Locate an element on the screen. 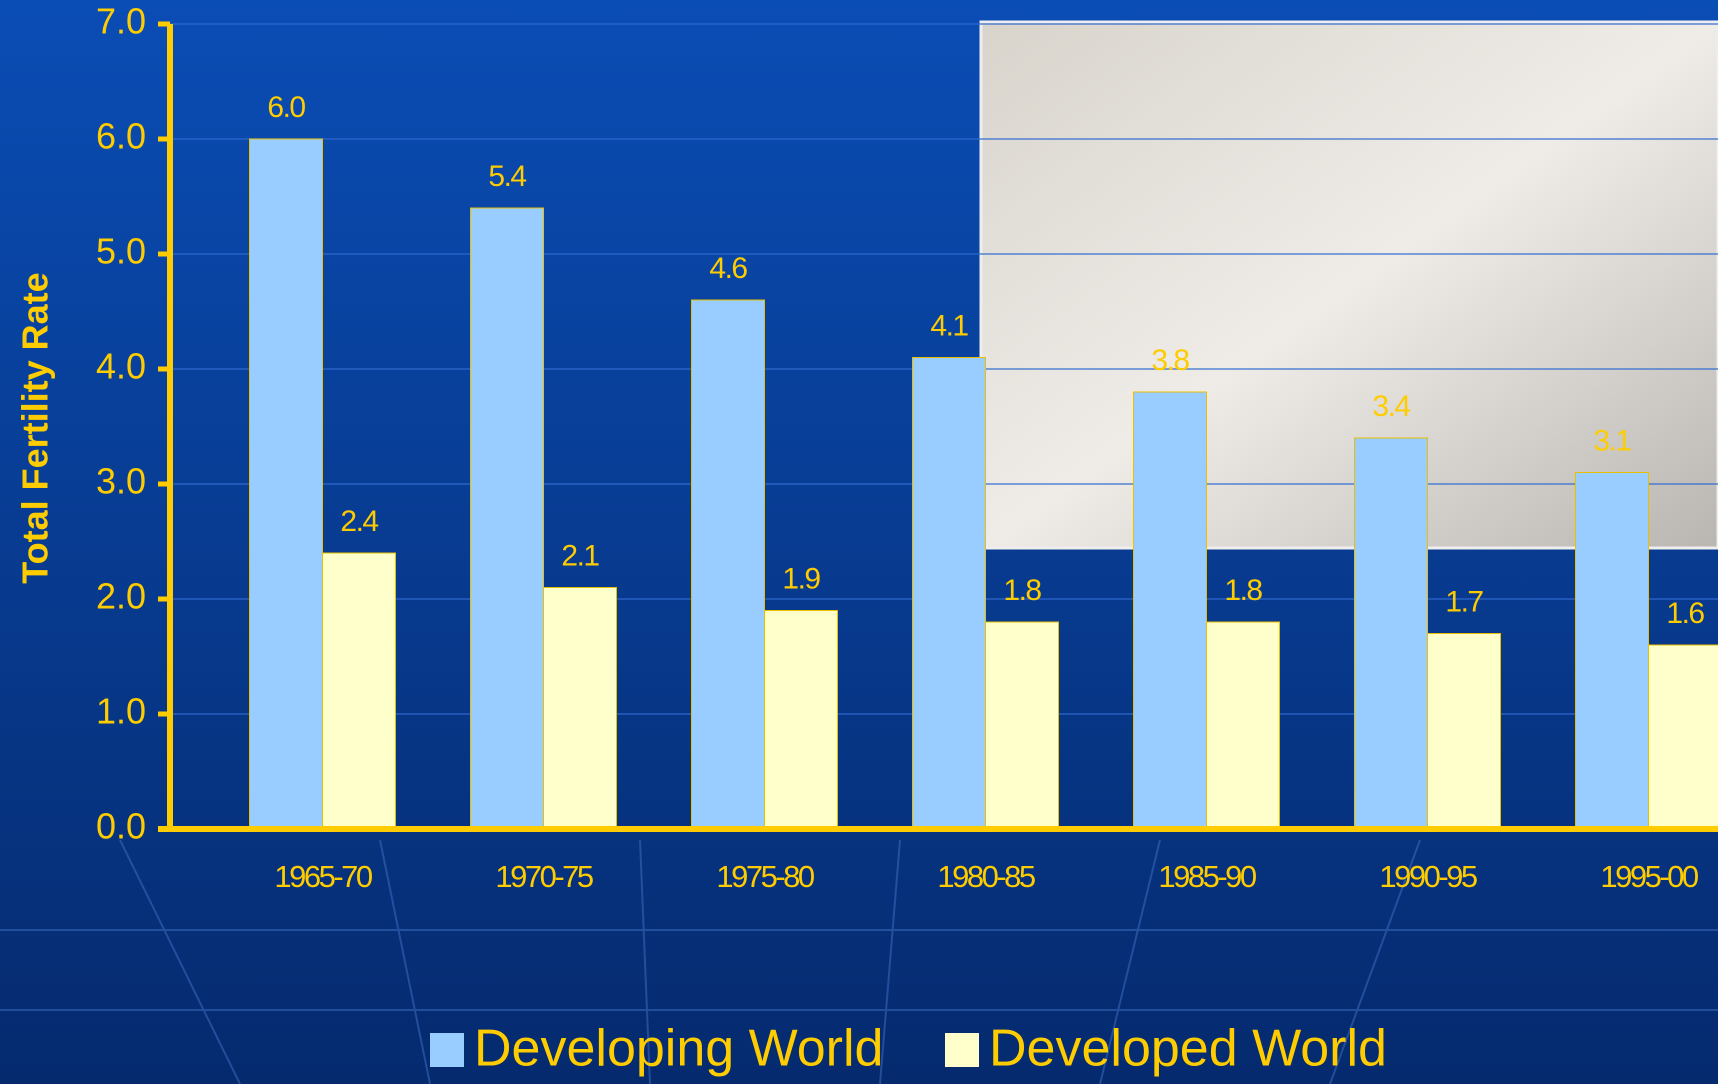 Image resolution: width=1718 pixels, height=1084 pixels. value-label: 3.8 is located at coordinates (1170, 360).